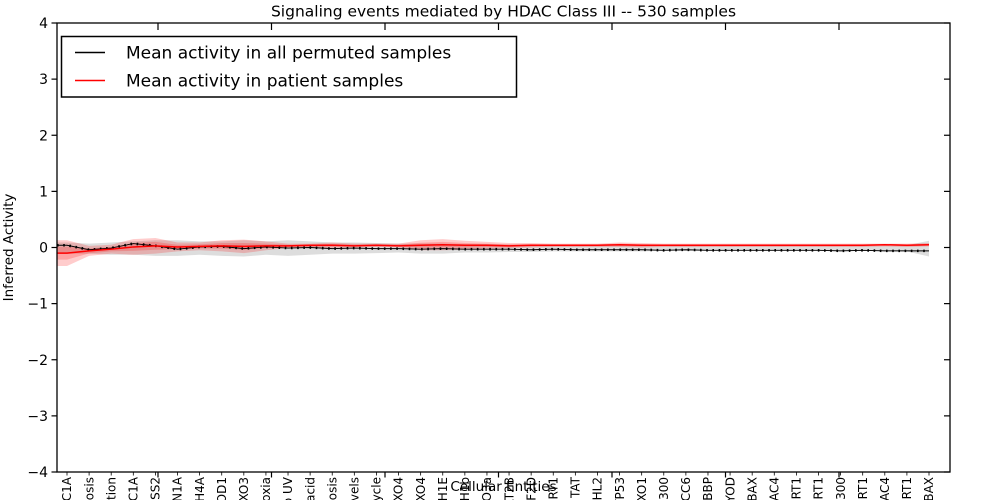  What do you see at coordinates (244, 488) in the screenshot?
I see `x-tick-label: FOXO3` at bounding box center [244, 488].